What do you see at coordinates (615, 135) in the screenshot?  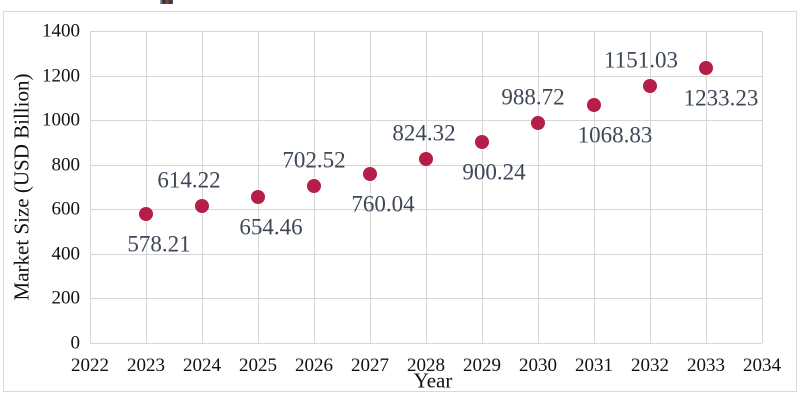 I see `data-point-label: 1068.83` at bounding box center [615, 135].